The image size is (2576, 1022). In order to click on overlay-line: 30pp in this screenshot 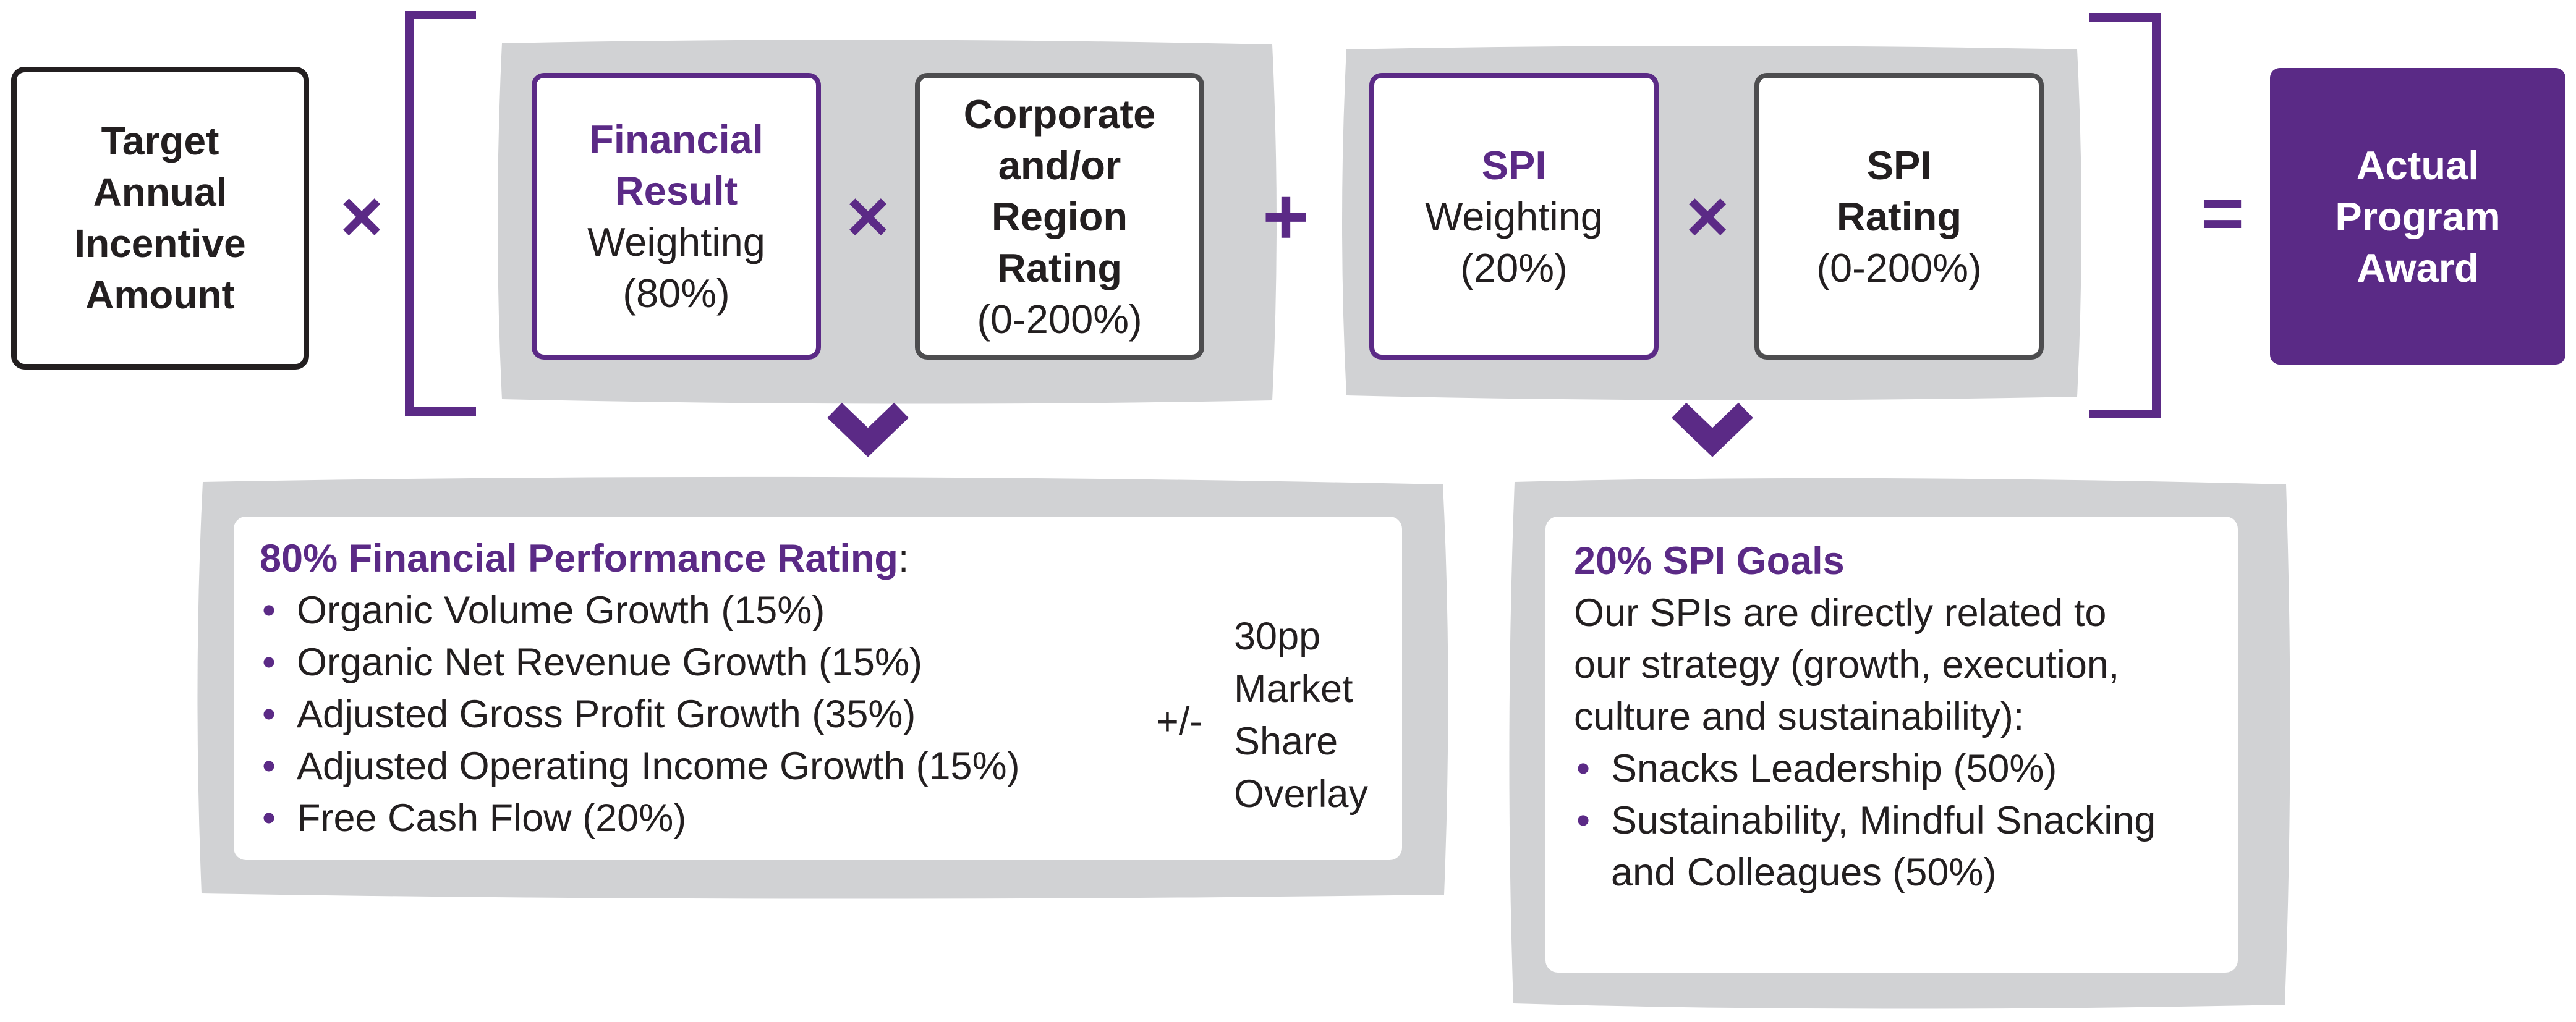, I will do `click(1277, 636)`.